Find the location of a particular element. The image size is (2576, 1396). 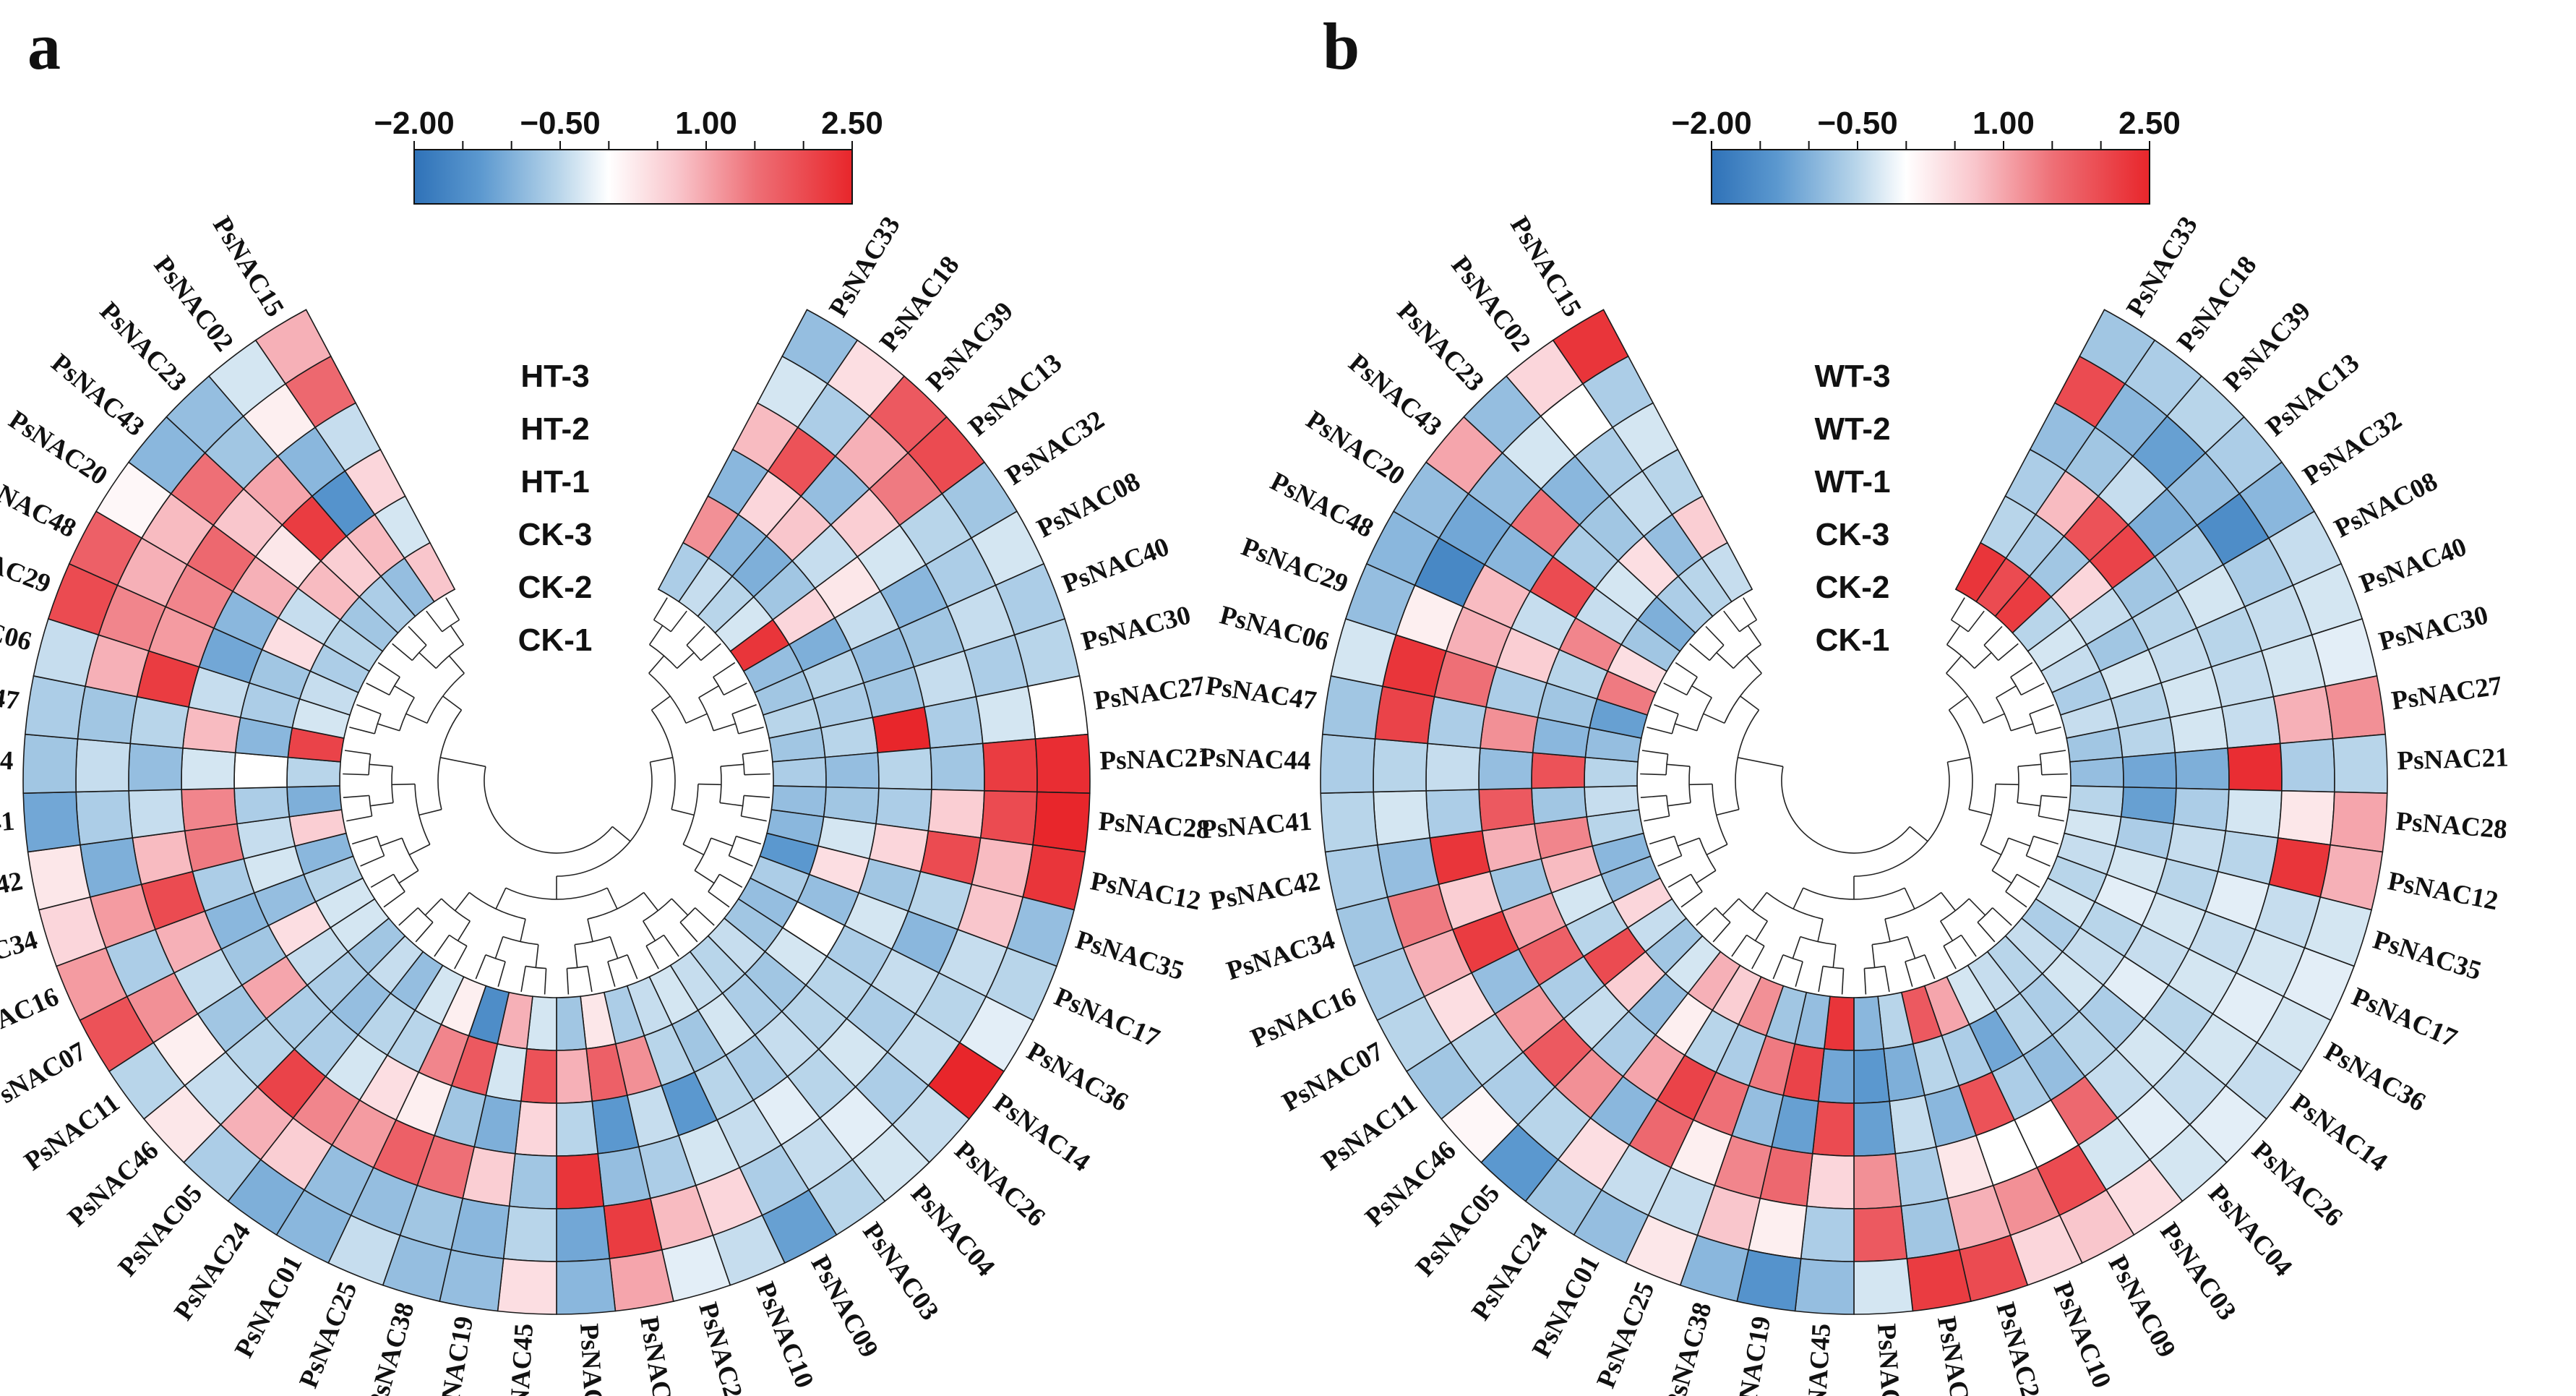

gene-label: PsNAC18 is located at coordinates (2216, 304).